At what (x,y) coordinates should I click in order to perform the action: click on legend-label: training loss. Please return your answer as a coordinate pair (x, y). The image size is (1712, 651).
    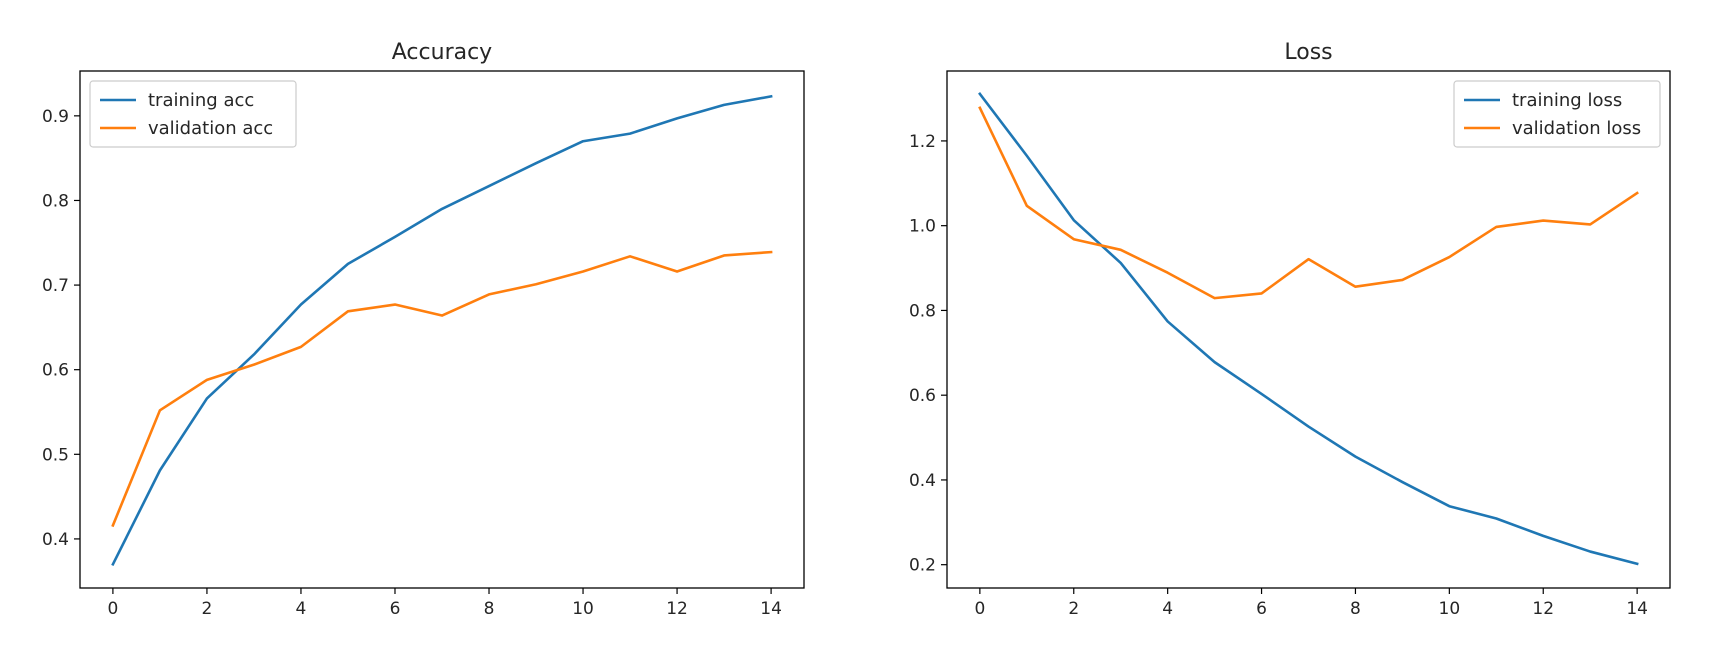
    Looking at the image, I should click on (1567, 100).